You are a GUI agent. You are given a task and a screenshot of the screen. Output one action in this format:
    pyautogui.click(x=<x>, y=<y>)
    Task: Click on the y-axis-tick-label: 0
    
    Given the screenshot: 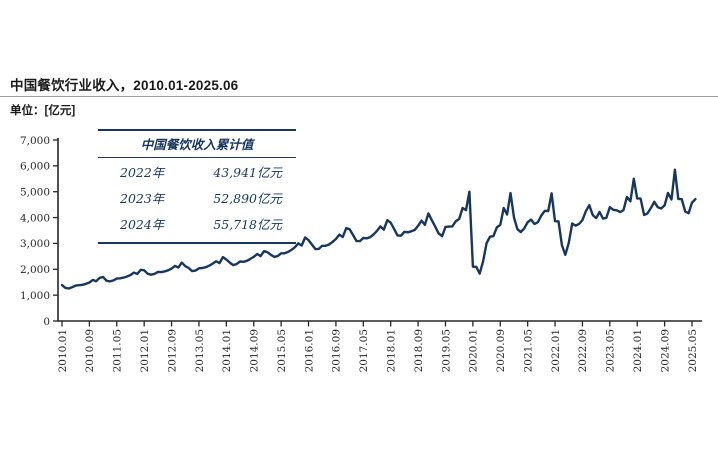 What is the action you would take?
    pyautogui.click(x=46, y=322)
    